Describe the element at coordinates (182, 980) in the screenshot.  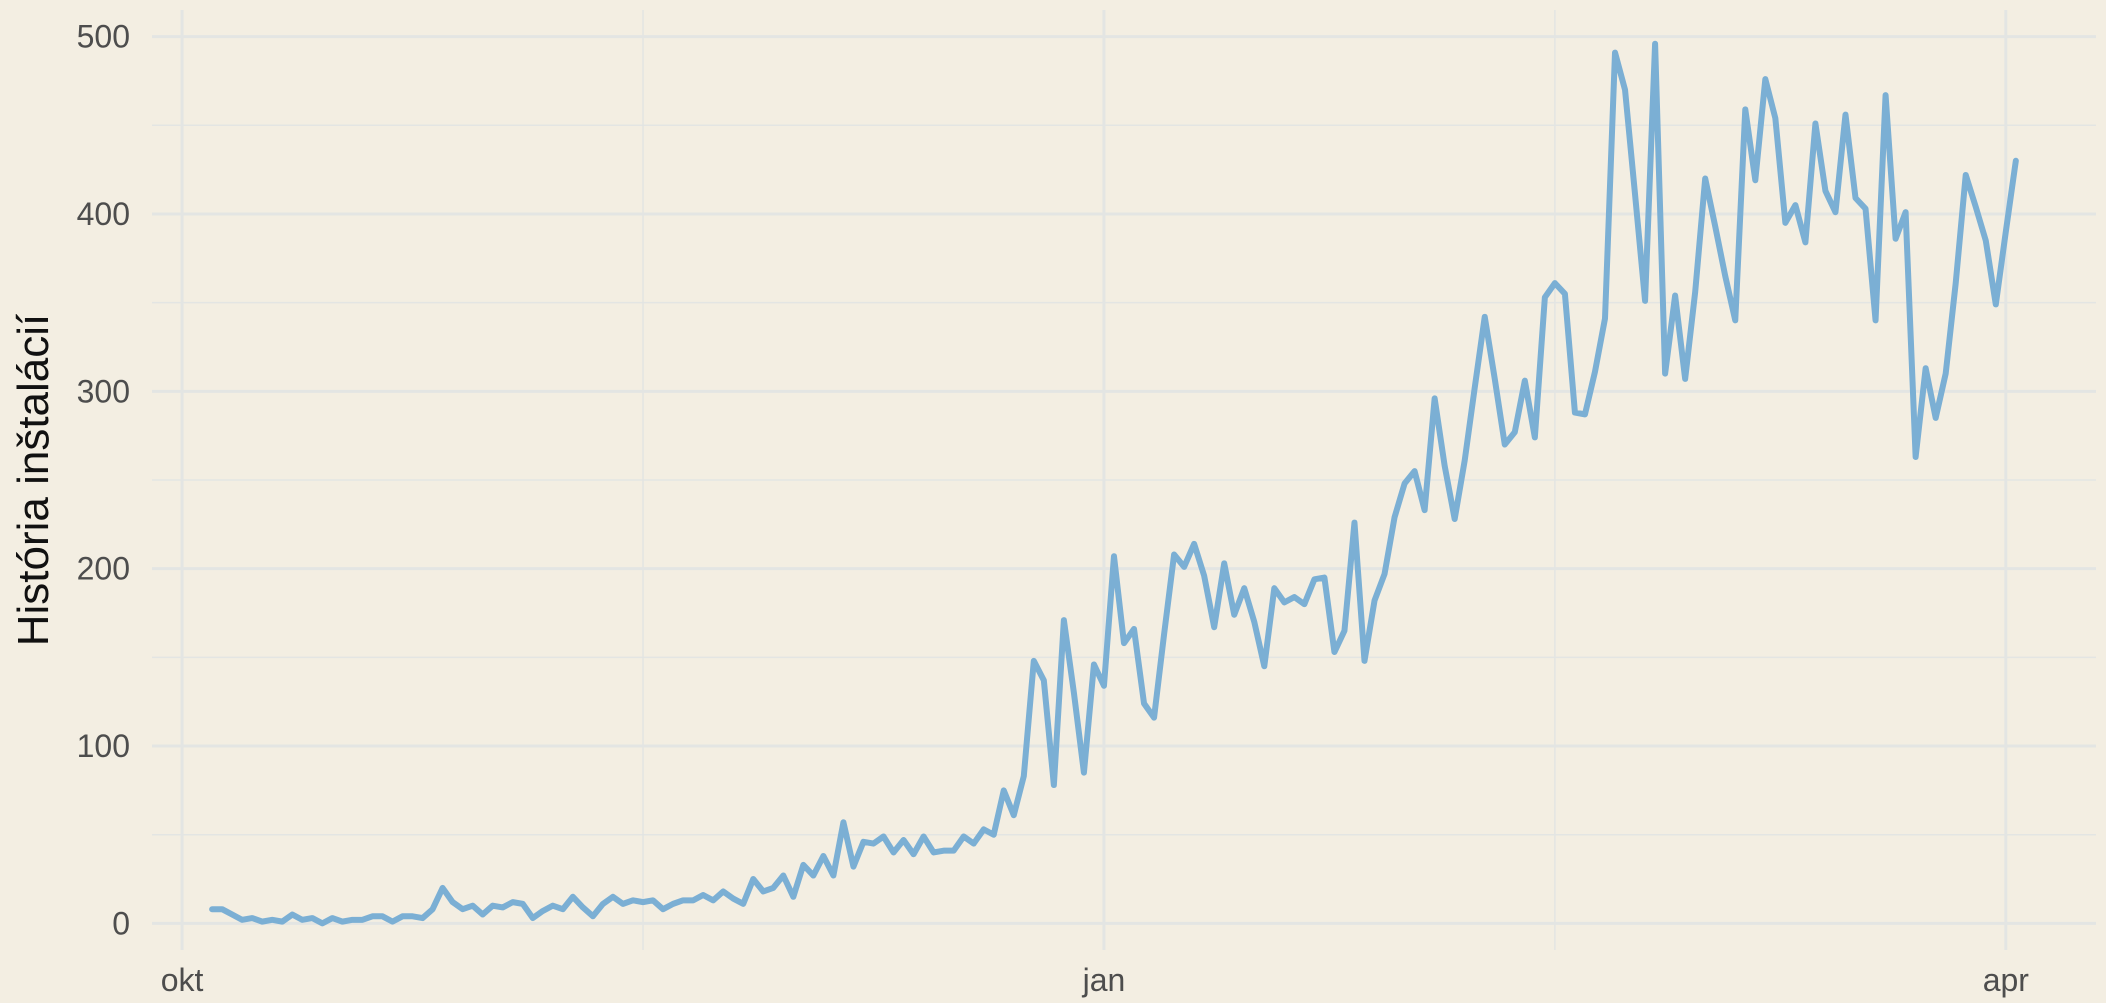
I see `x-tick-label: okt` at that location.